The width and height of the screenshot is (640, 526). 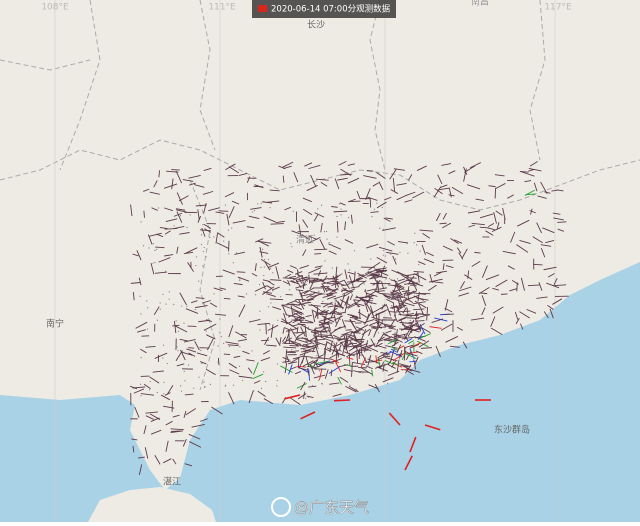 I want to click on title-box: 2020-06-14 07:00分观测数据, so click(x=324, y=9).